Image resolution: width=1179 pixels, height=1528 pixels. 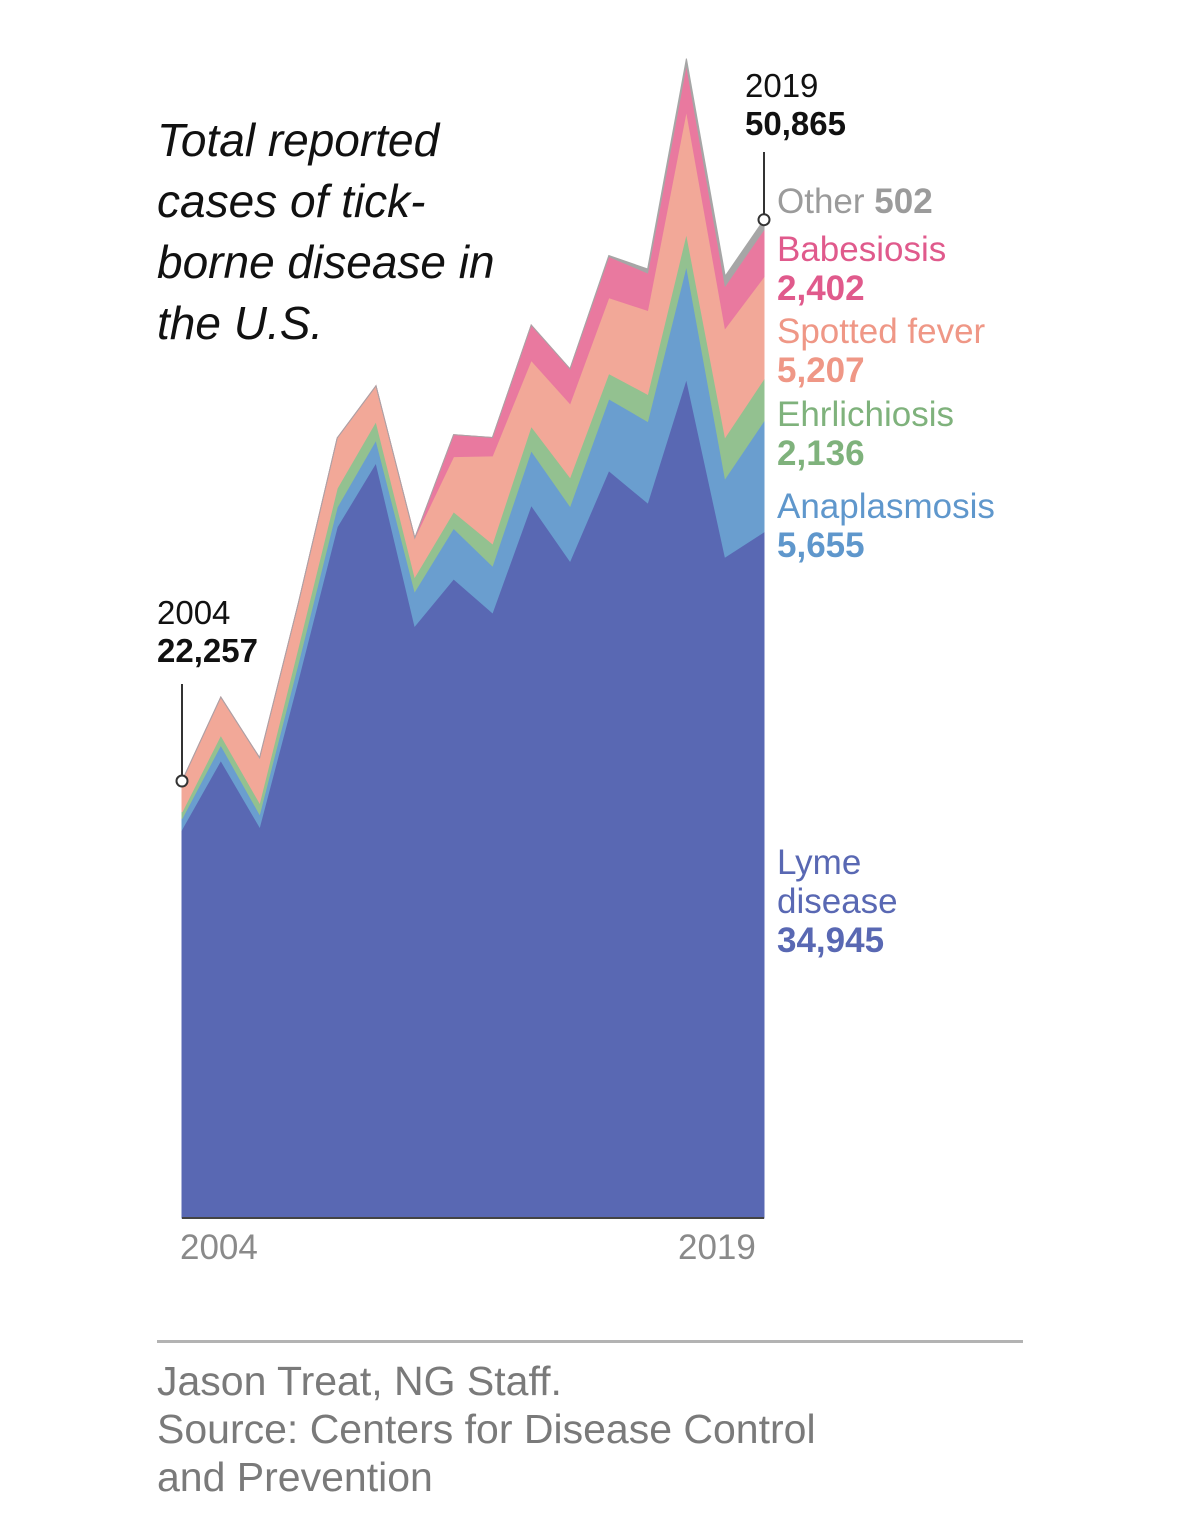 What do you see at coordinates (782, 85) in the screenshot?
I see `annotation-2019-year: 2019` at bounding box center [782, 85].